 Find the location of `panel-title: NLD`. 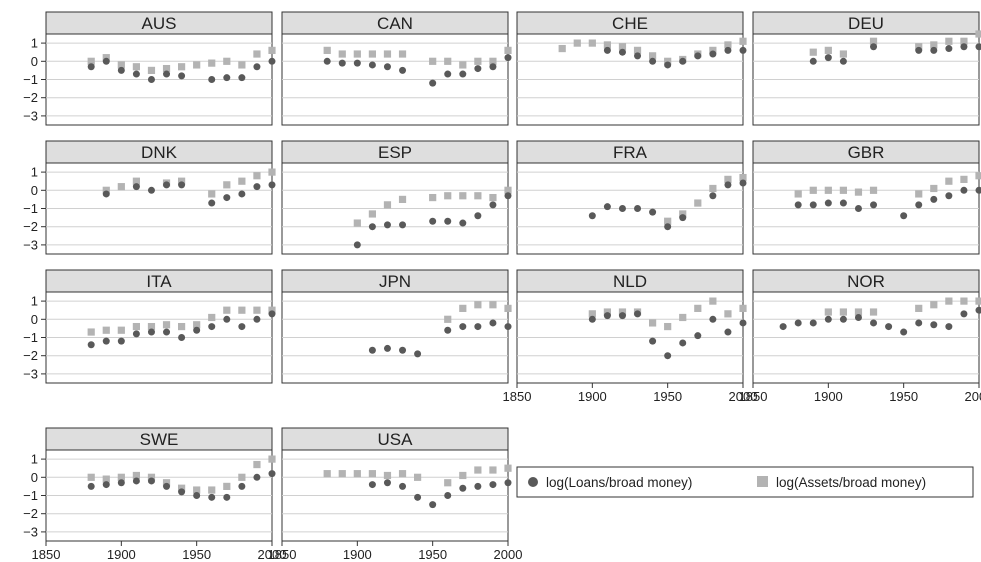

panel-title: NLD is located at coordinates (630, 281).